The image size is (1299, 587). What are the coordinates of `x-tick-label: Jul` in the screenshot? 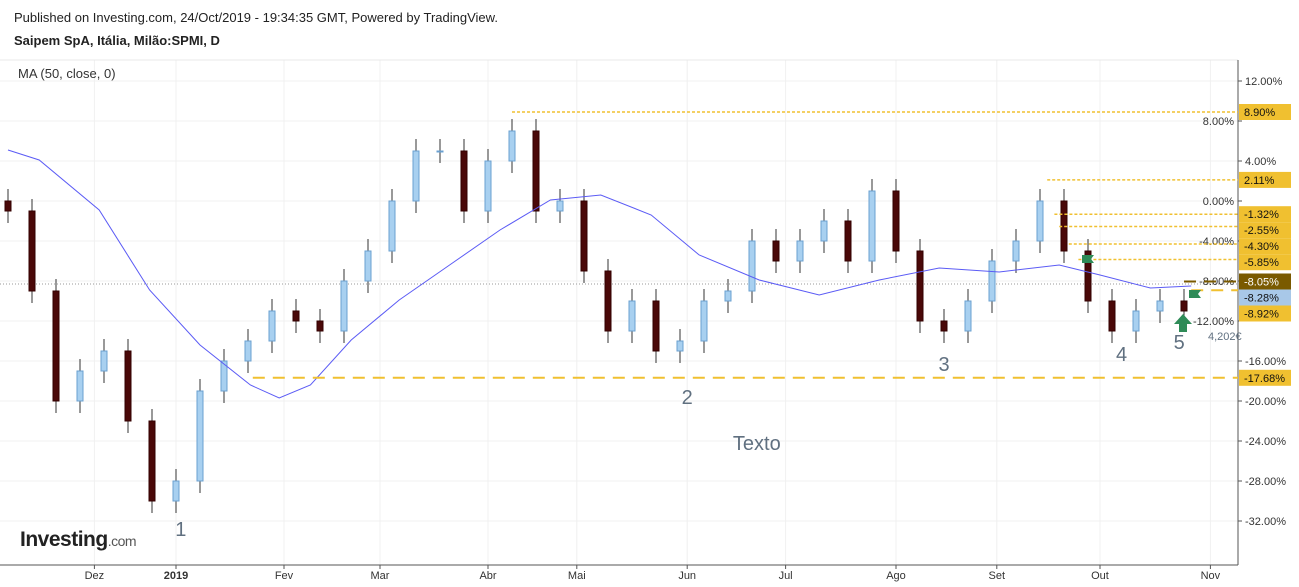 It's located at (786, 576).